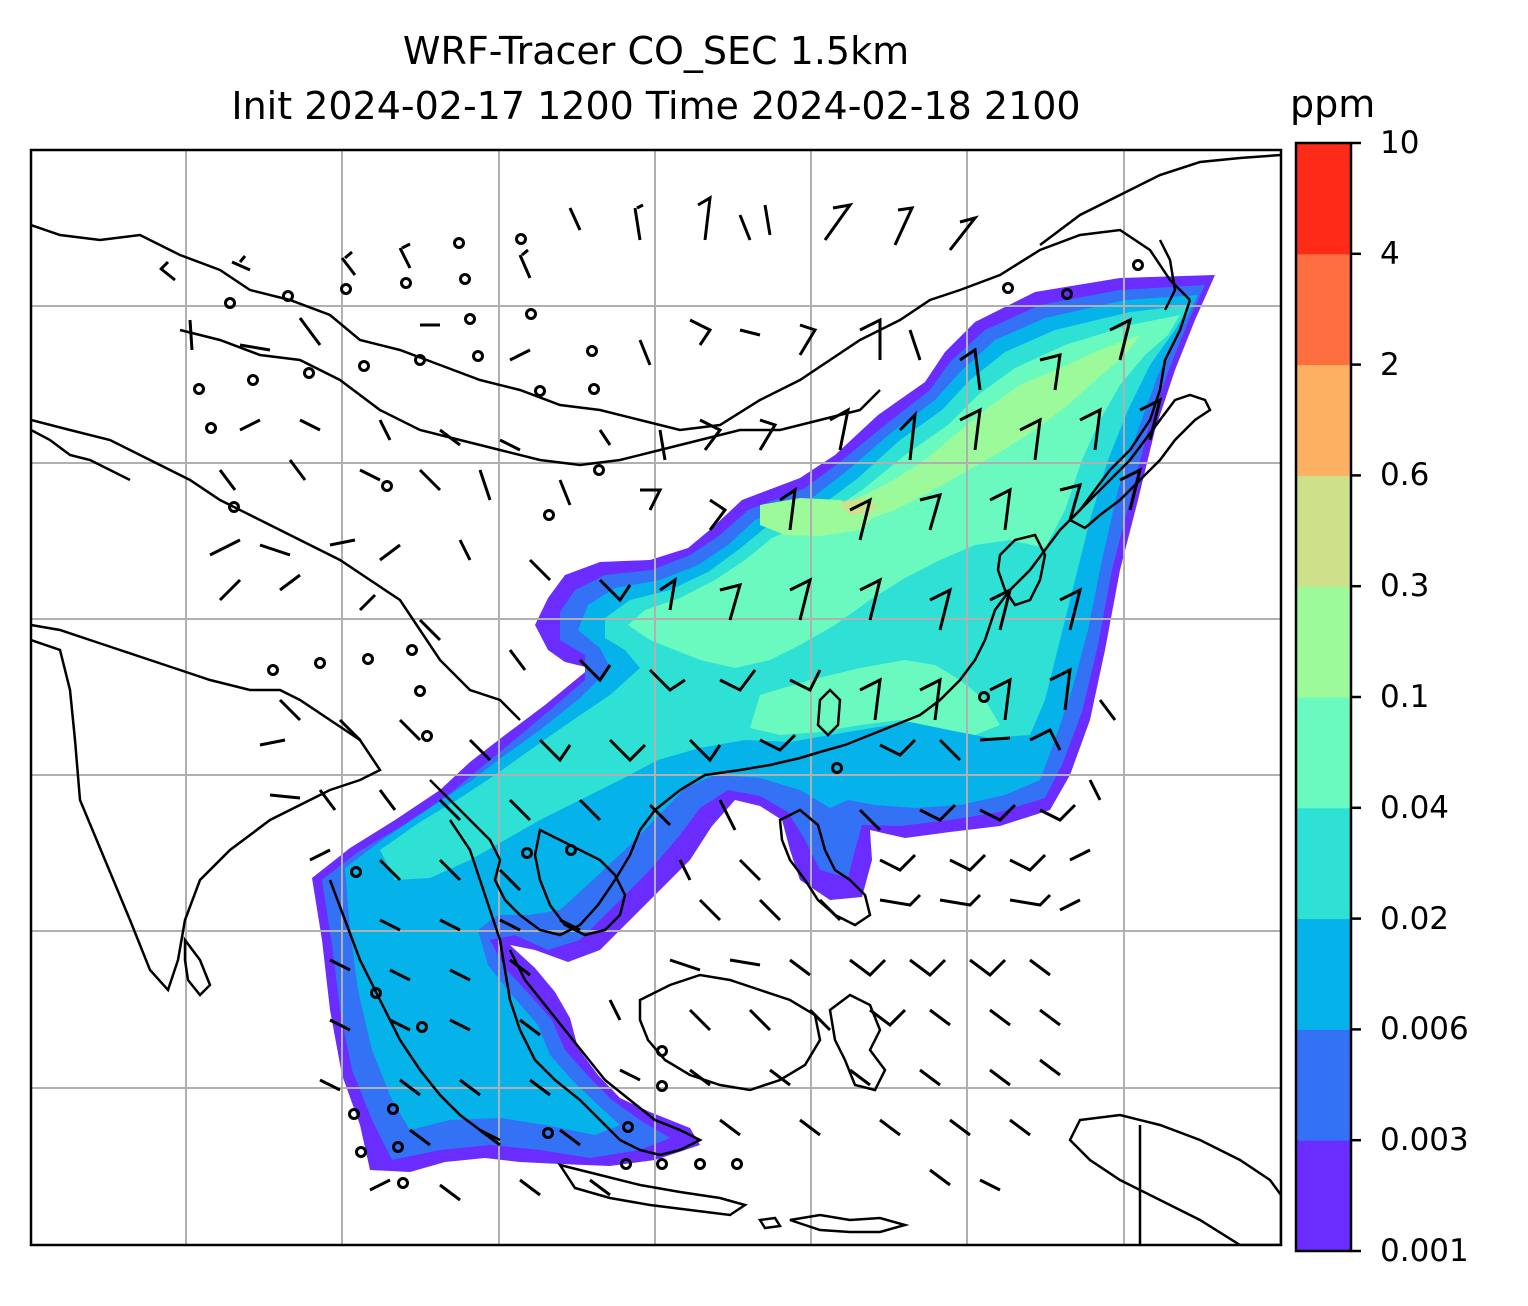 The image size is (1528, 1306). I want to click on colorbar-tick-label: 4, so click(1390, 253).